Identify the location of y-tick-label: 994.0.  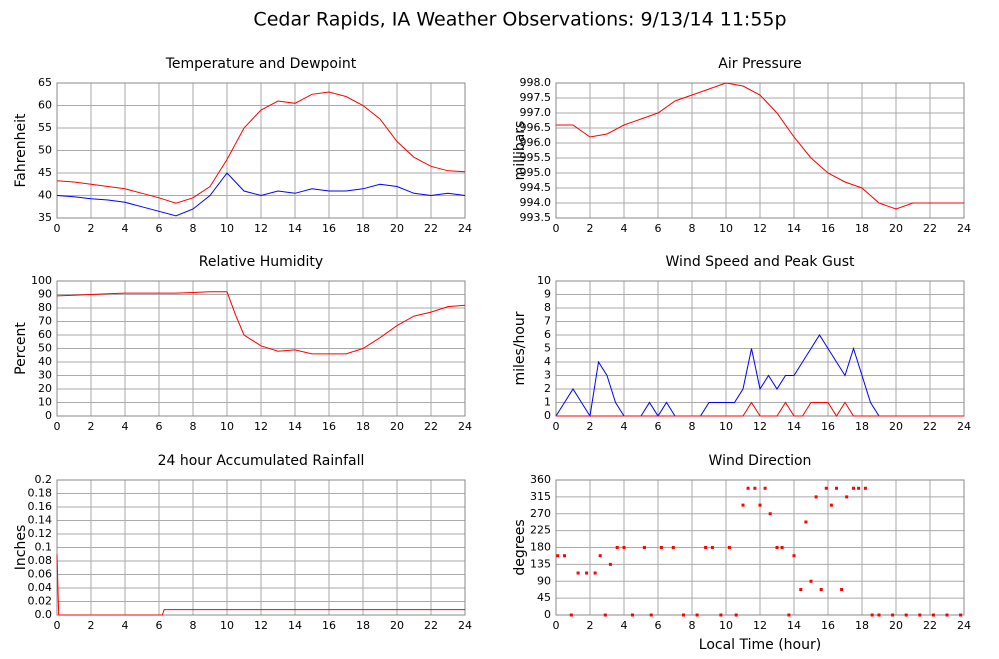
(536, 202).